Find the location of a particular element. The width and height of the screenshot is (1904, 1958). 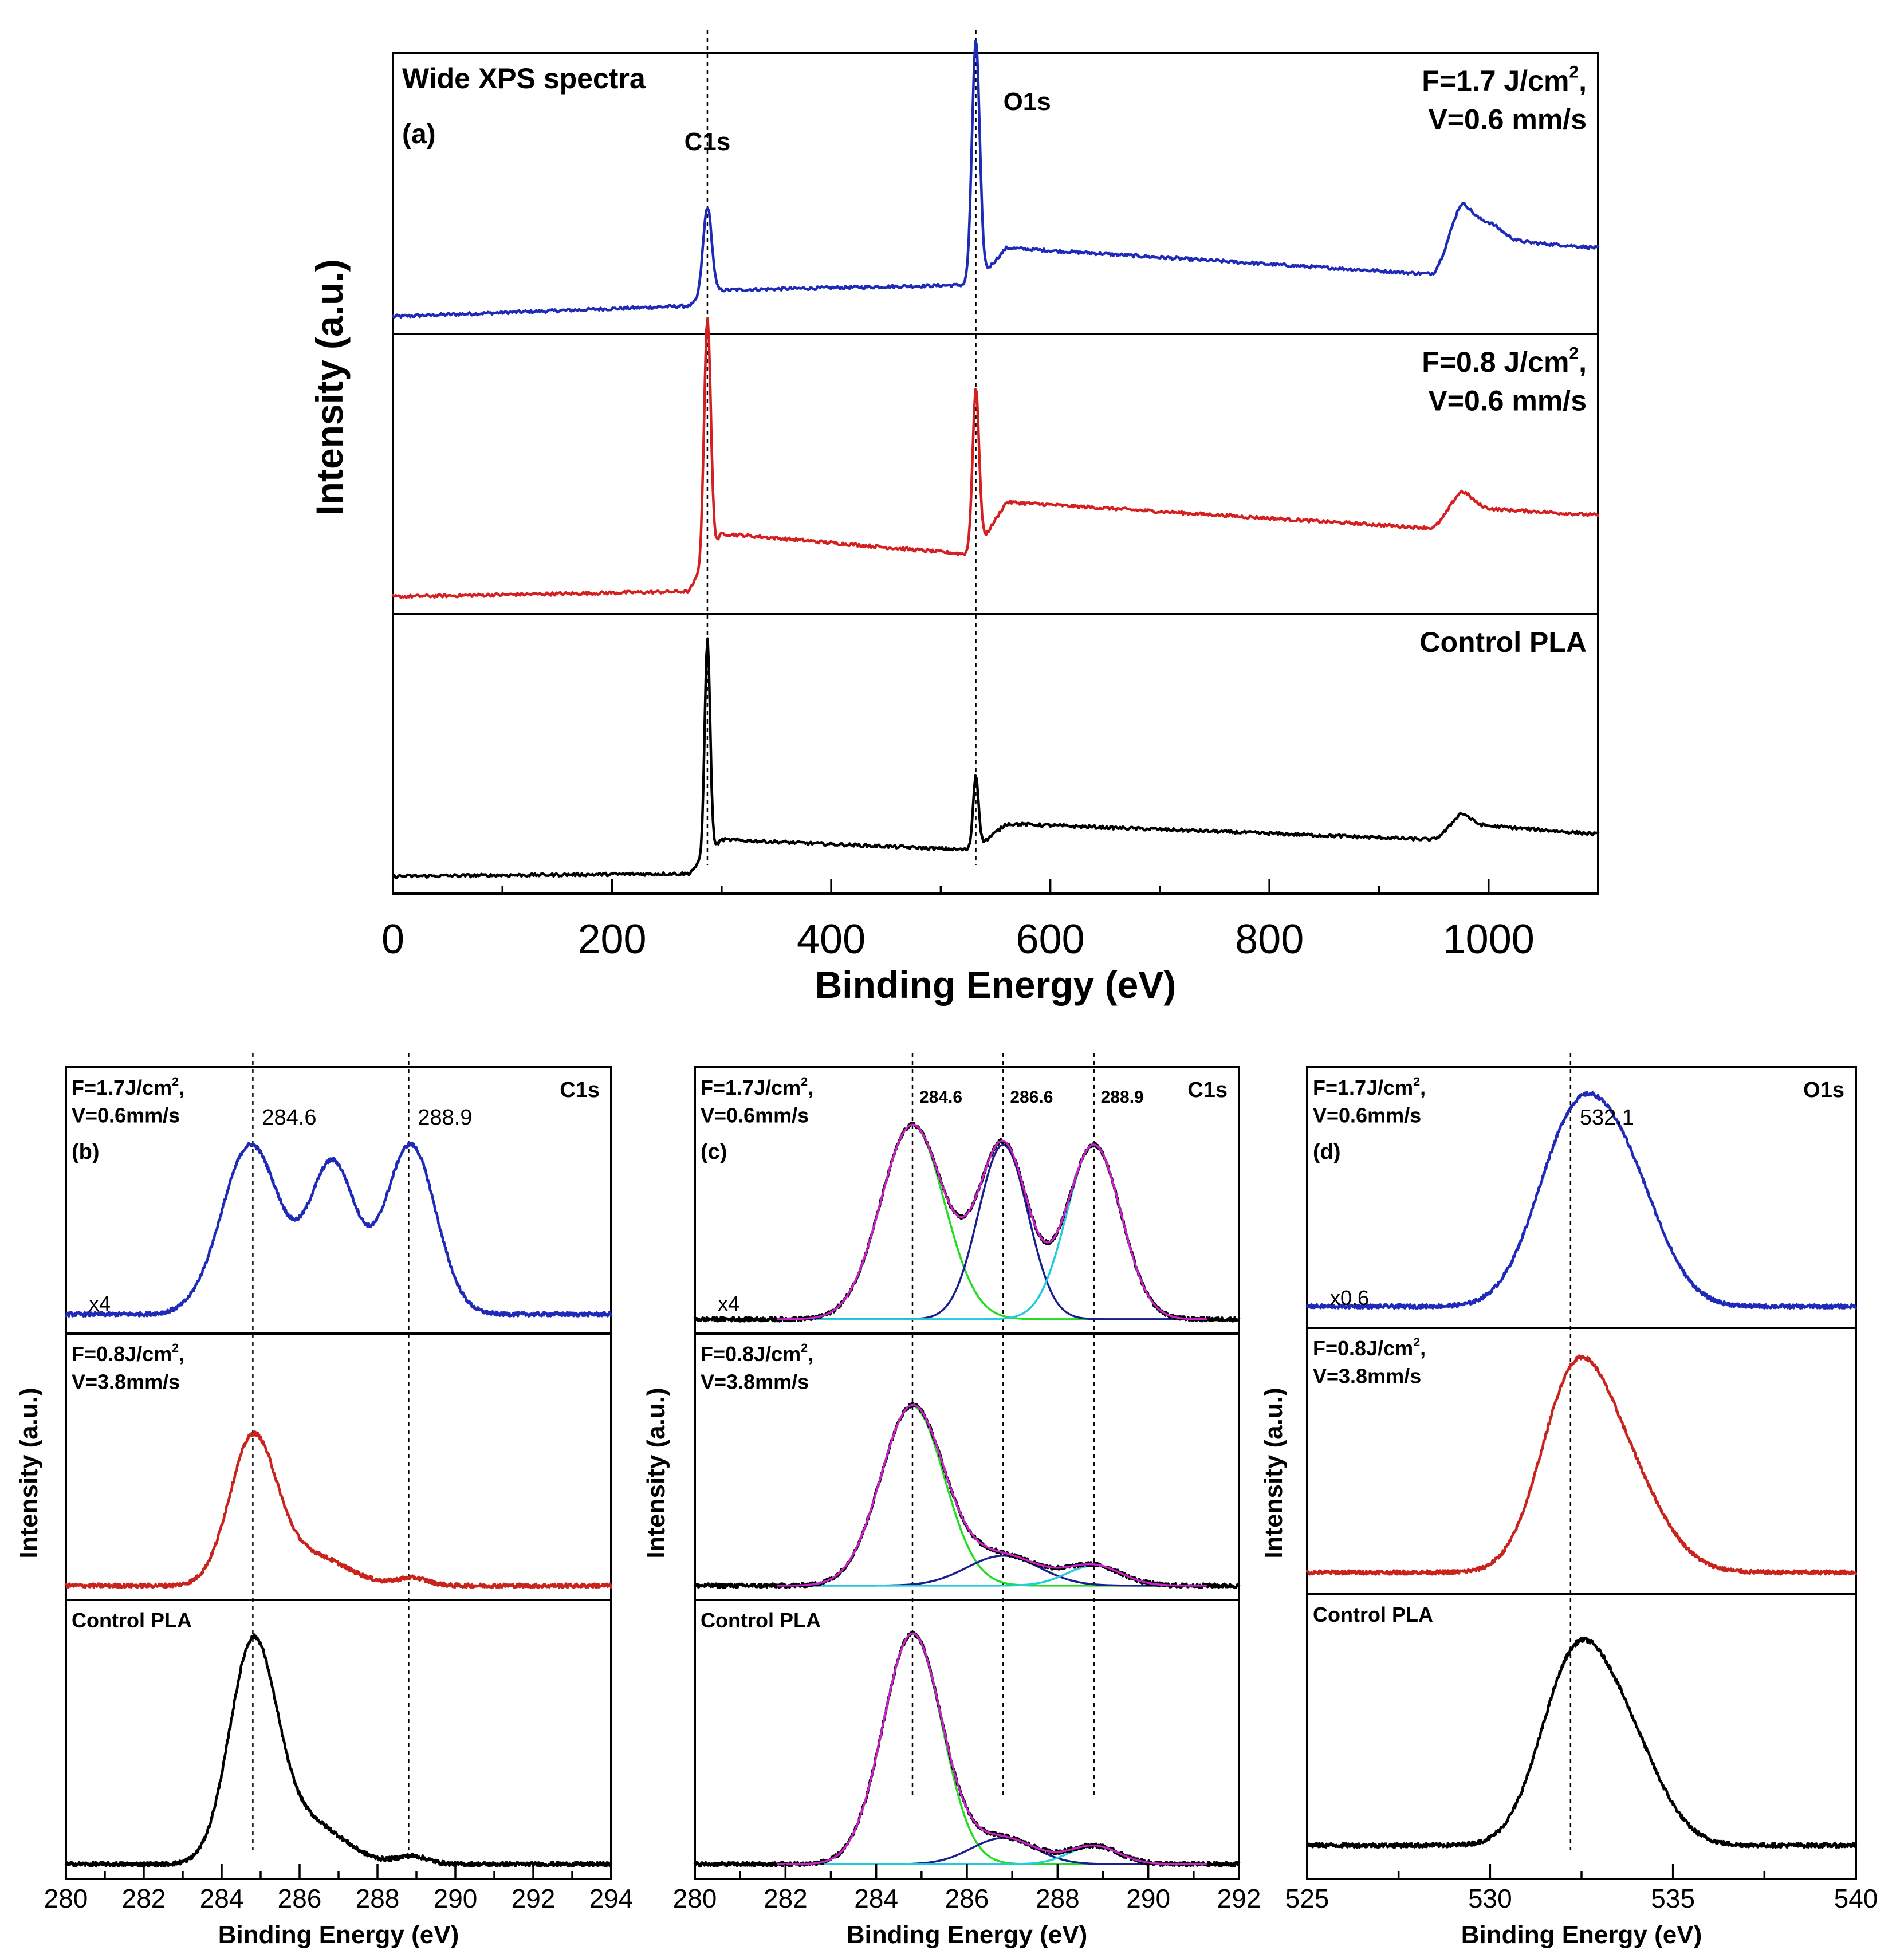

x-tick-label: 400 is located at coordinates (831, 939).